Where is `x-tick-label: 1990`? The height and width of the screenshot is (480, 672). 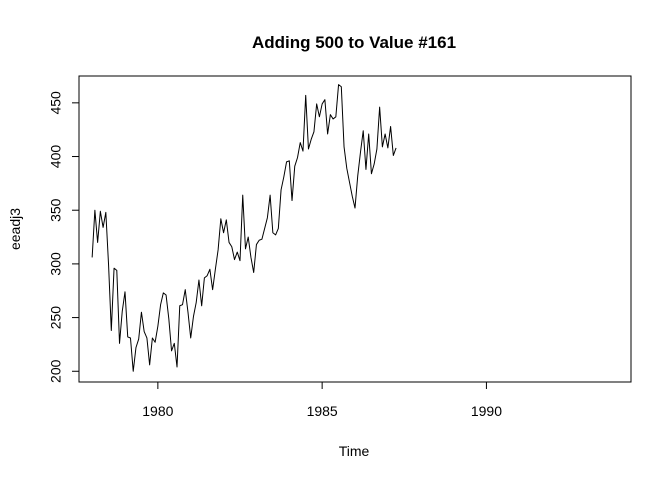
x-tick-label: 1990 is located at coordinates (486, 411).